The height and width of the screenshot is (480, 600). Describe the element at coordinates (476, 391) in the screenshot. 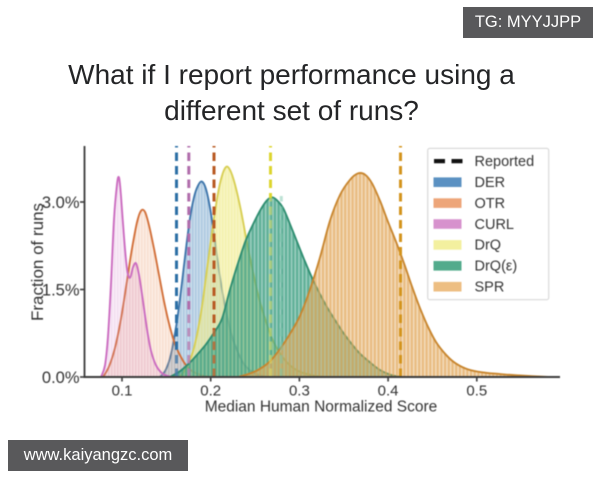

I see `svg-text: 0.5` at that location.